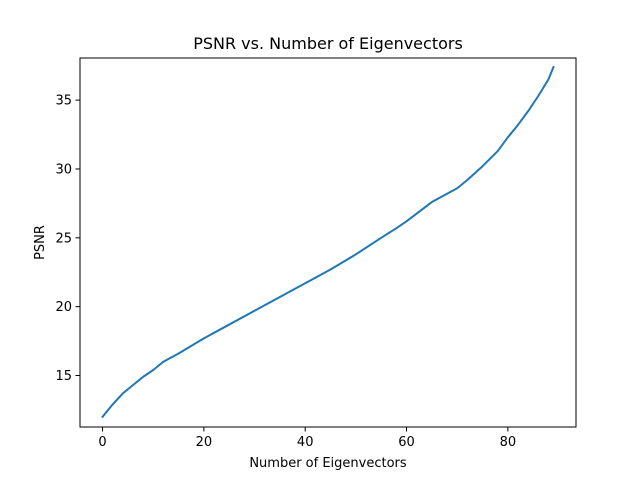 This screenshot has height=485, width=640. I want to click on x-tick-label: 0, so click(102, 442).